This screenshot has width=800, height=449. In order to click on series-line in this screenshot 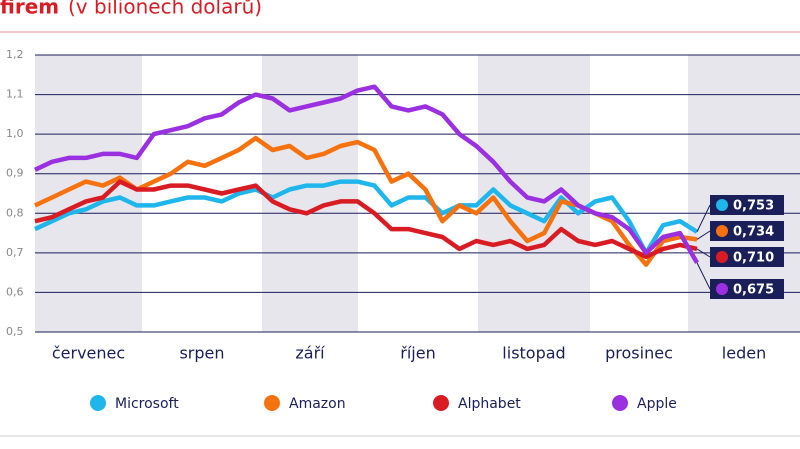, I will do `click(366, 219)`.